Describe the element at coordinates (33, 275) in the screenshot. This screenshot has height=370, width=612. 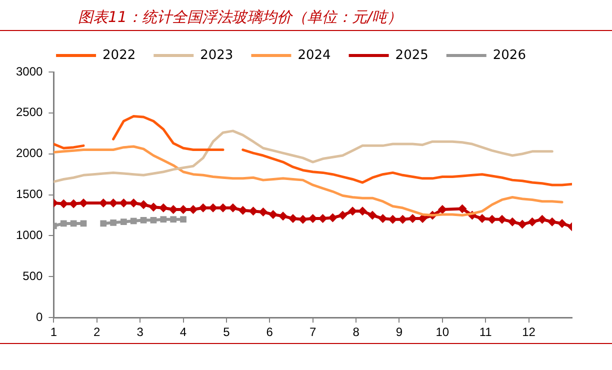
I see `y-tick-label: 500` at that location.